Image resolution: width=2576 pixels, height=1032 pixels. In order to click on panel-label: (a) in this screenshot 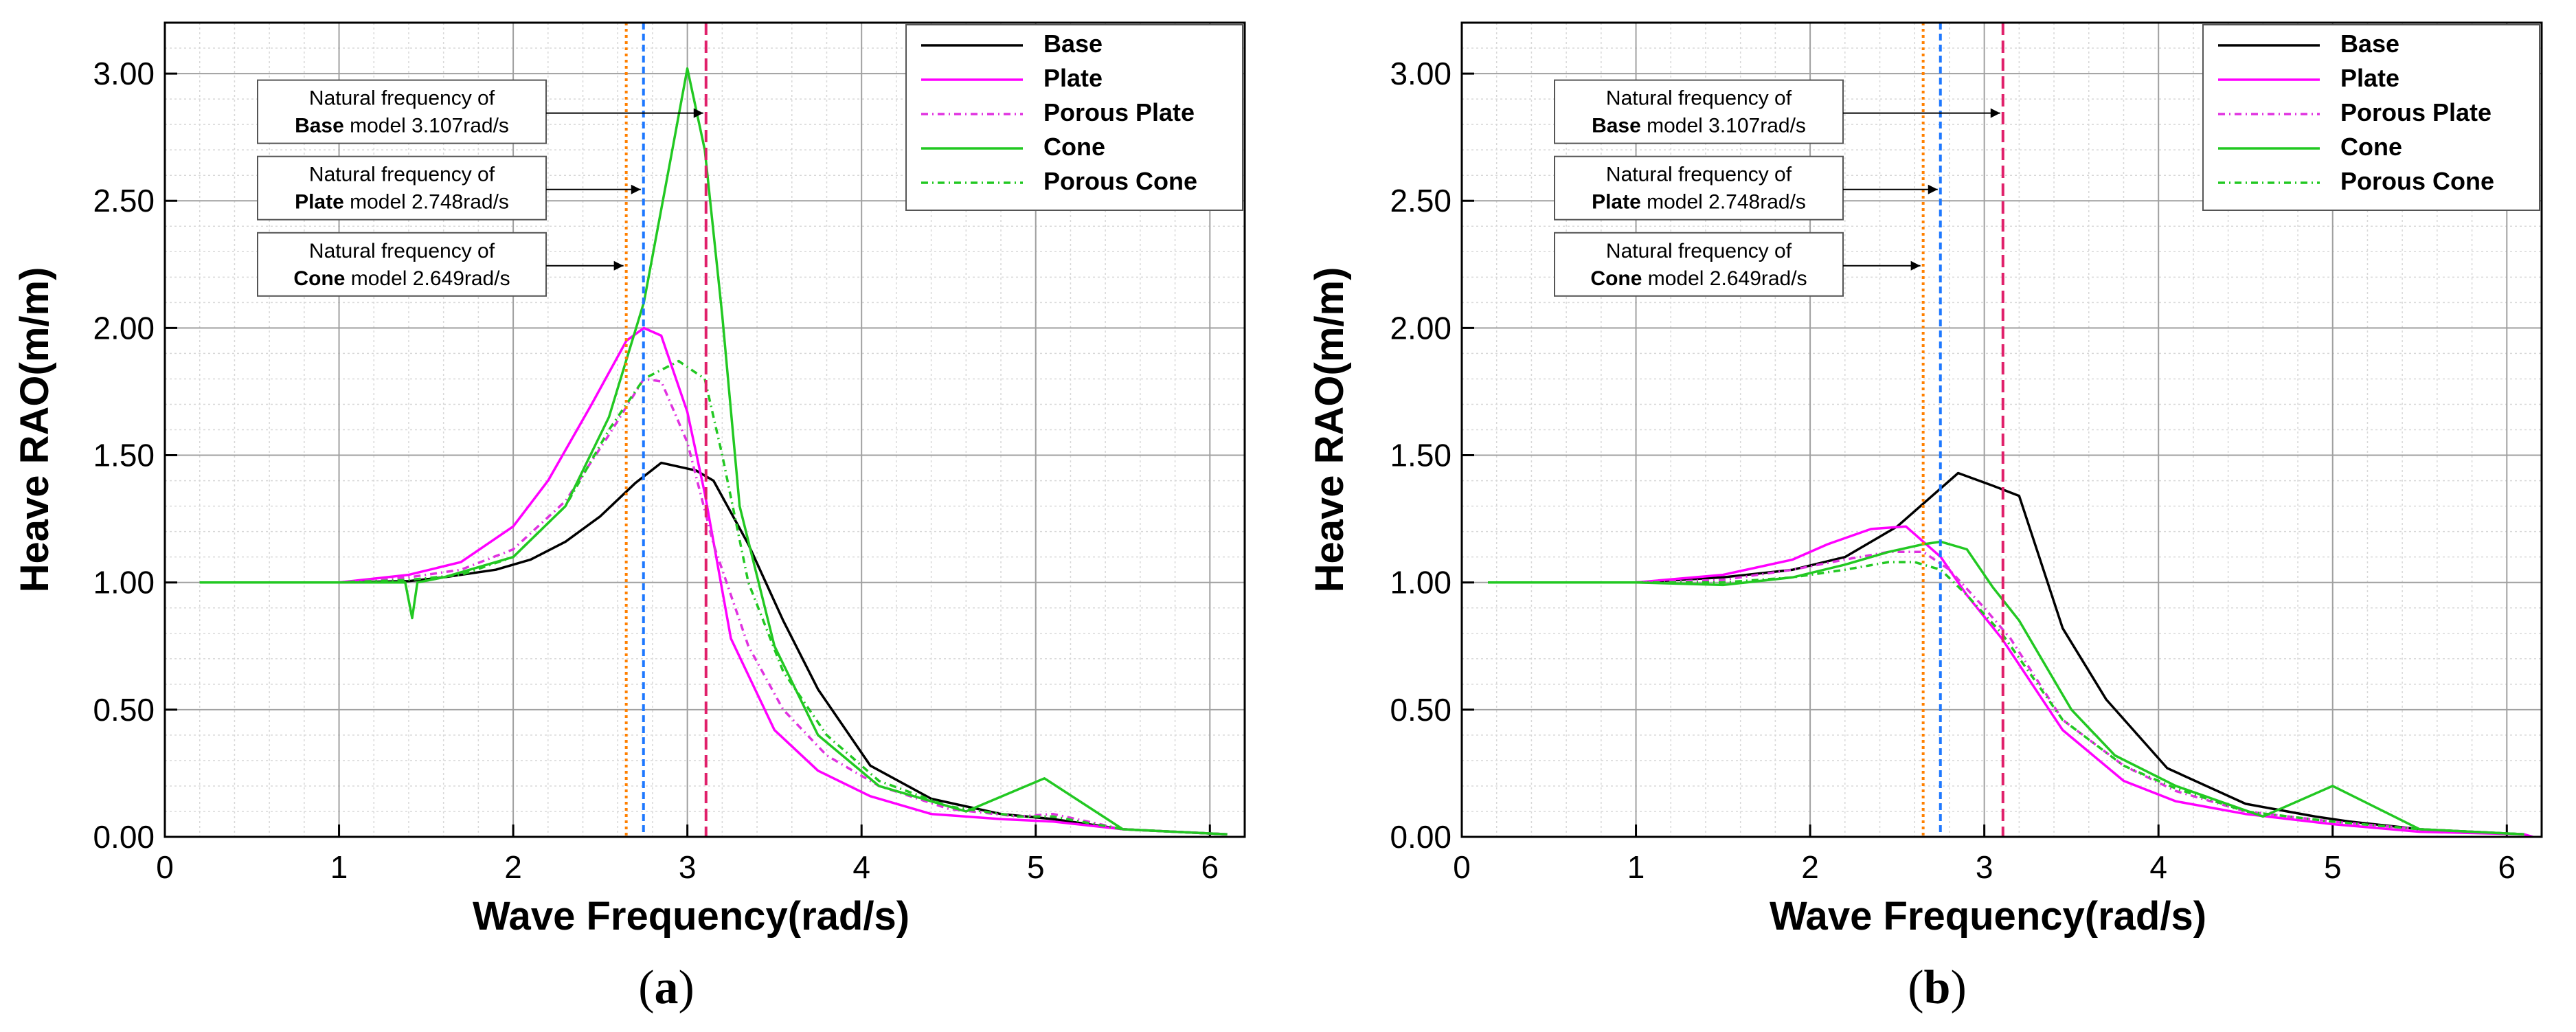, I will do `click(666, 987)`.